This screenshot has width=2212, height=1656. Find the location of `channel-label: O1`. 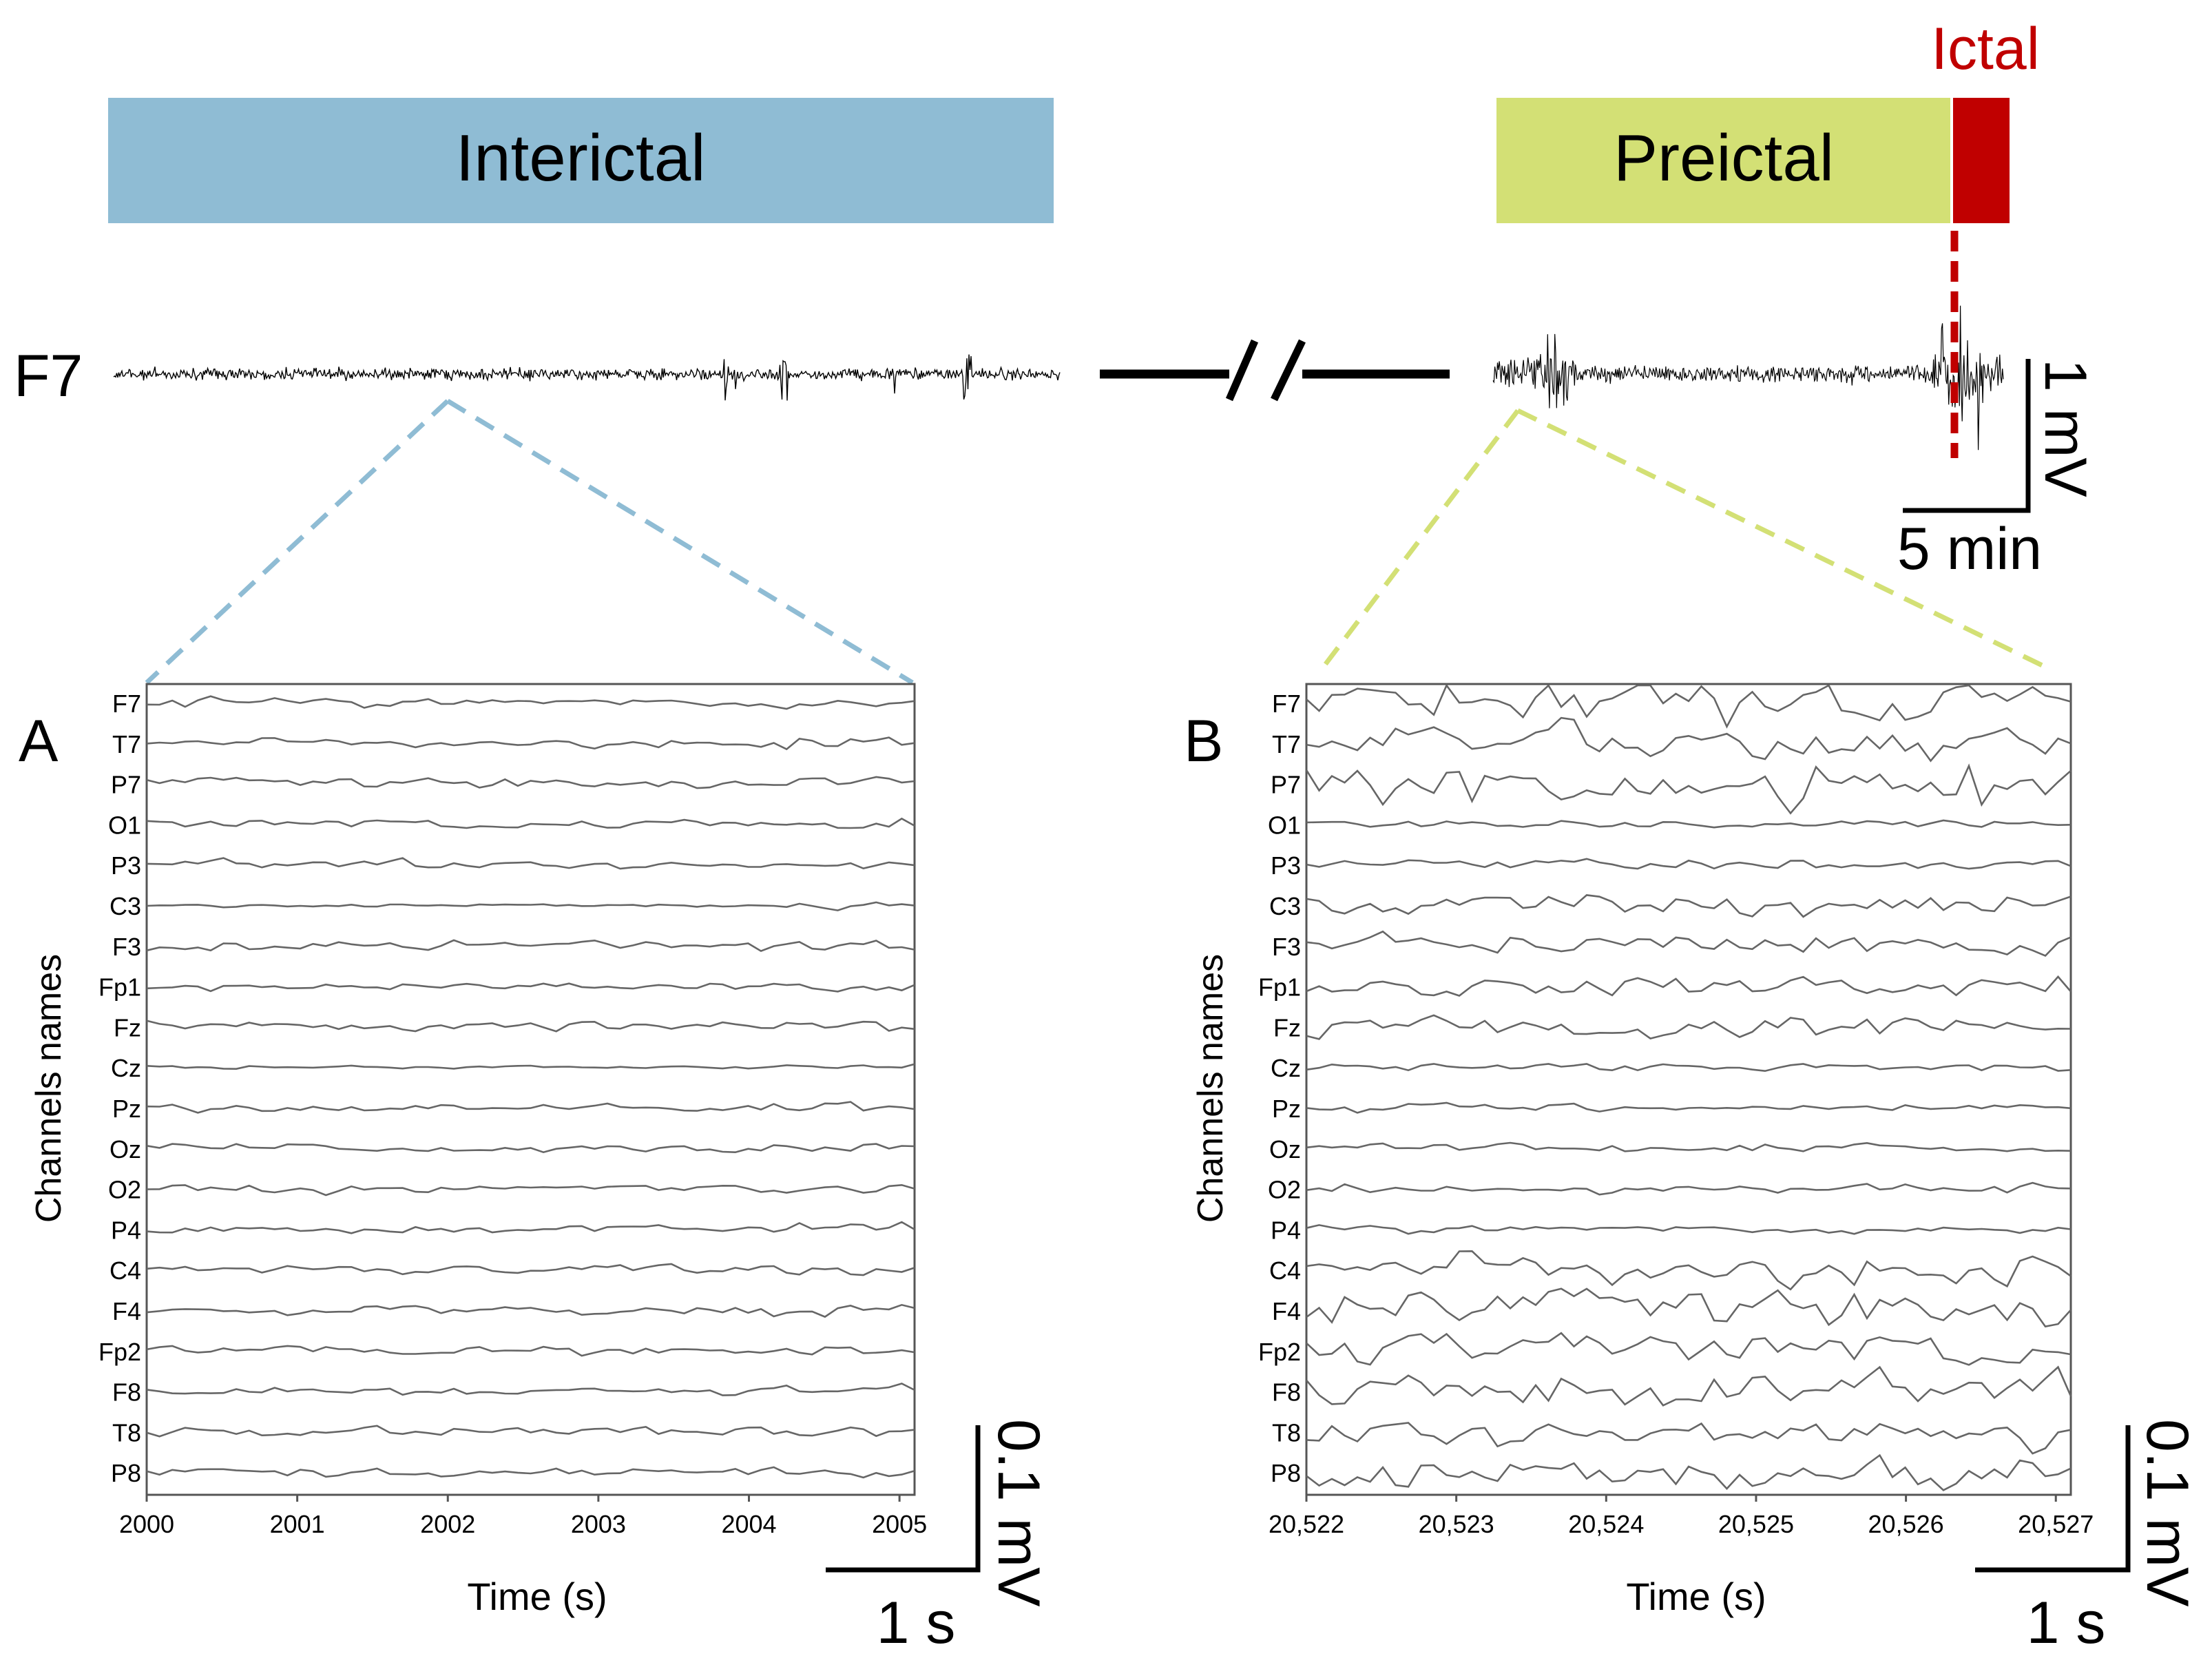

channel-label: O1 is located at coordinates (124, 825).